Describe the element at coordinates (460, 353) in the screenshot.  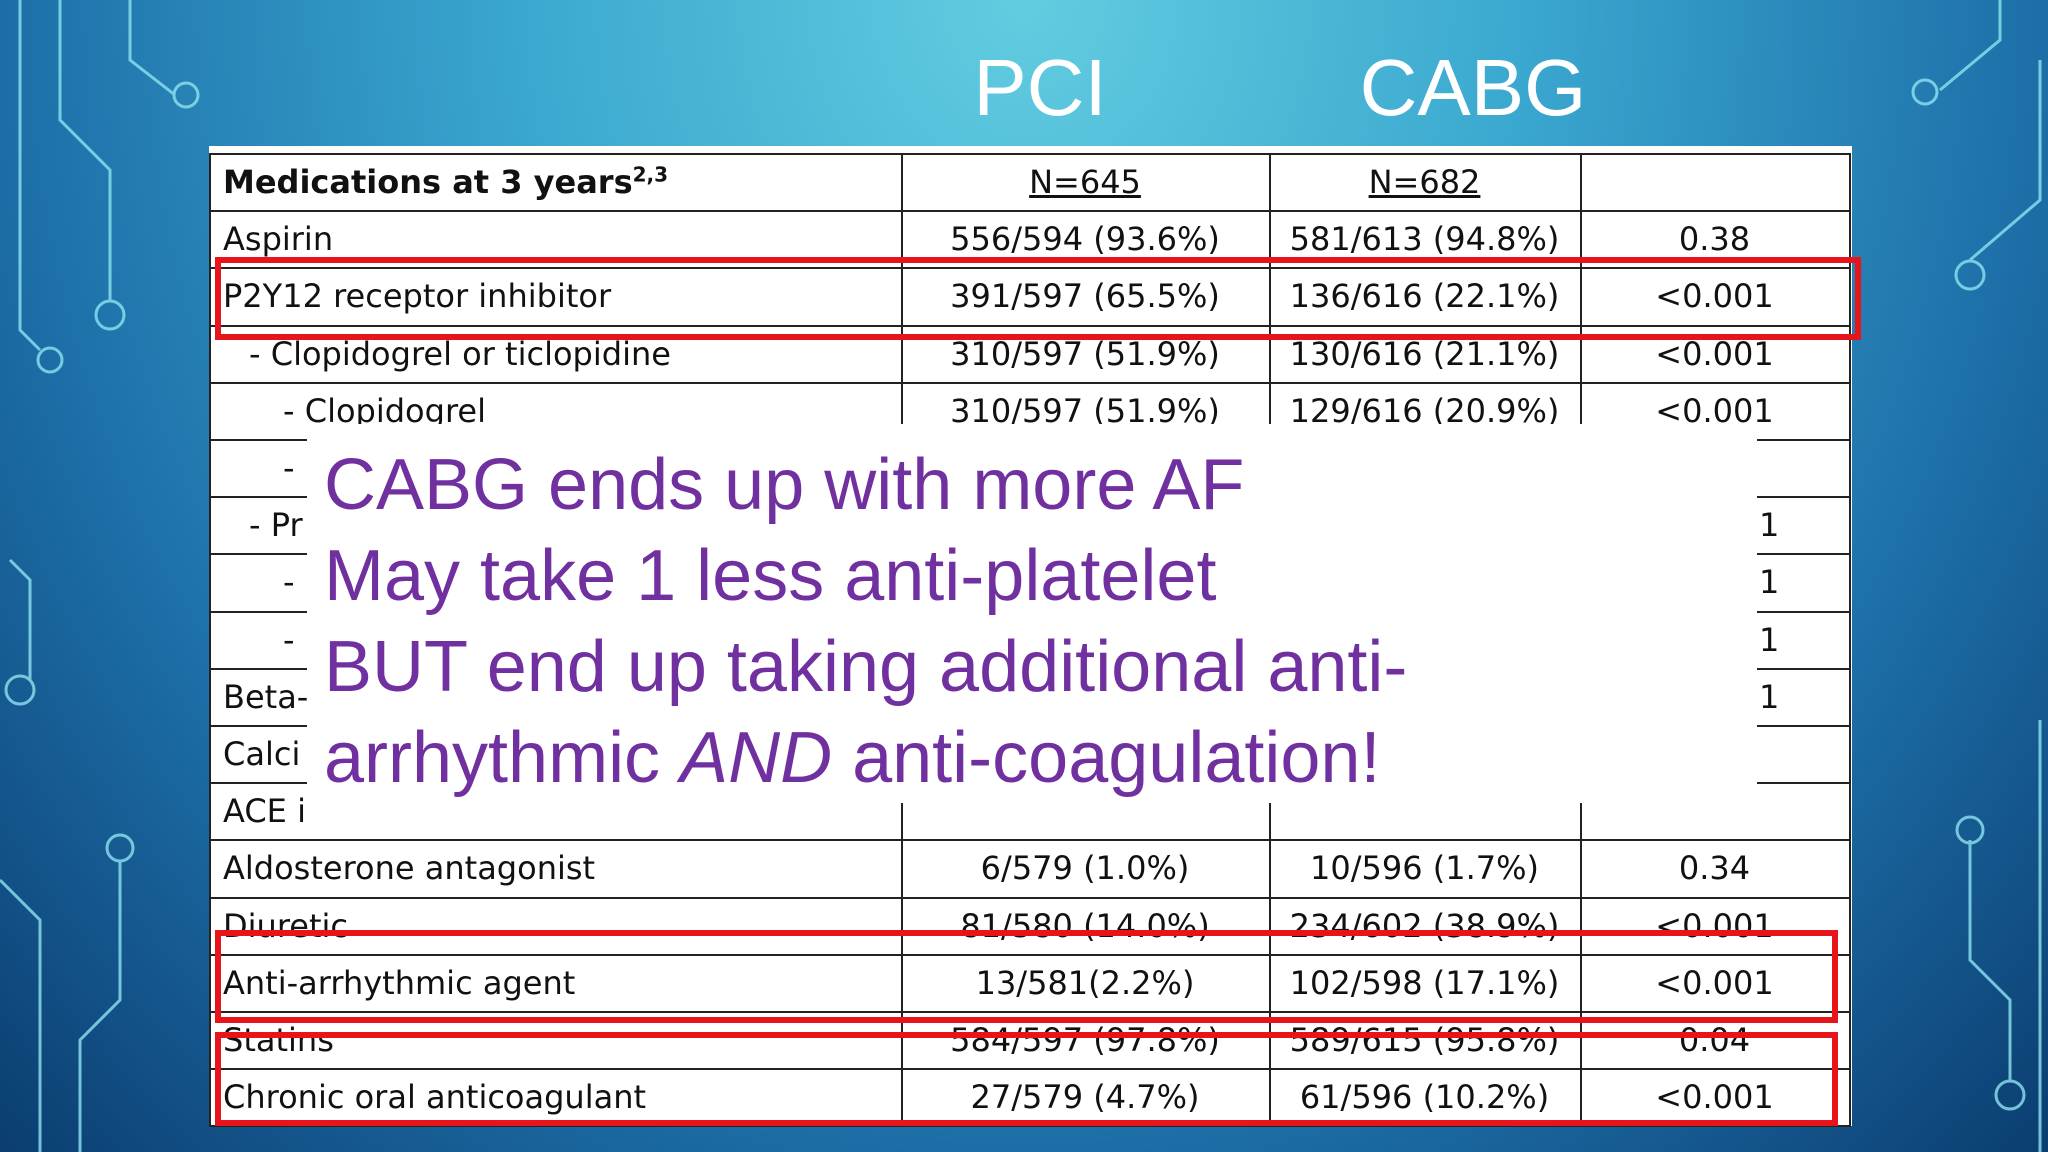
I see `row-label: - Clopidogrel or ticlopidine` at that location.